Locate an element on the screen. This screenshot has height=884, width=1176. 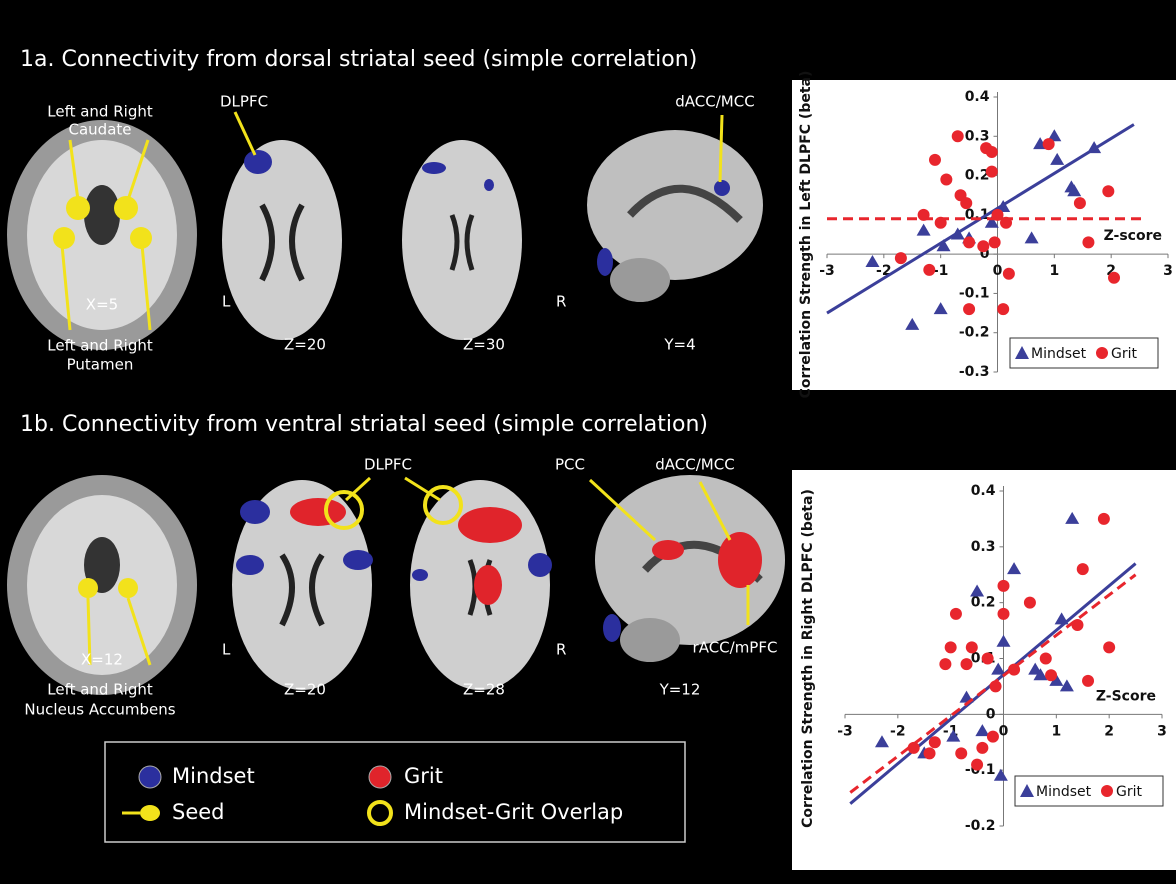
region-label: Caudate is located at coordinates (100, 130).